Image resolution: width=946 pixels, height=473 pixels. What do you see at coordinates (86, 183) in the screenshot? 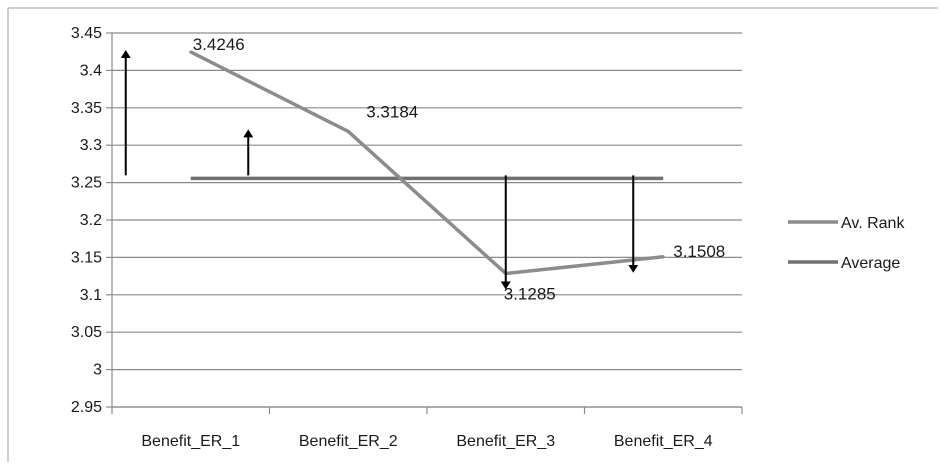
I see `y-tick-label: 3.25` at bounding box center [86, 183].